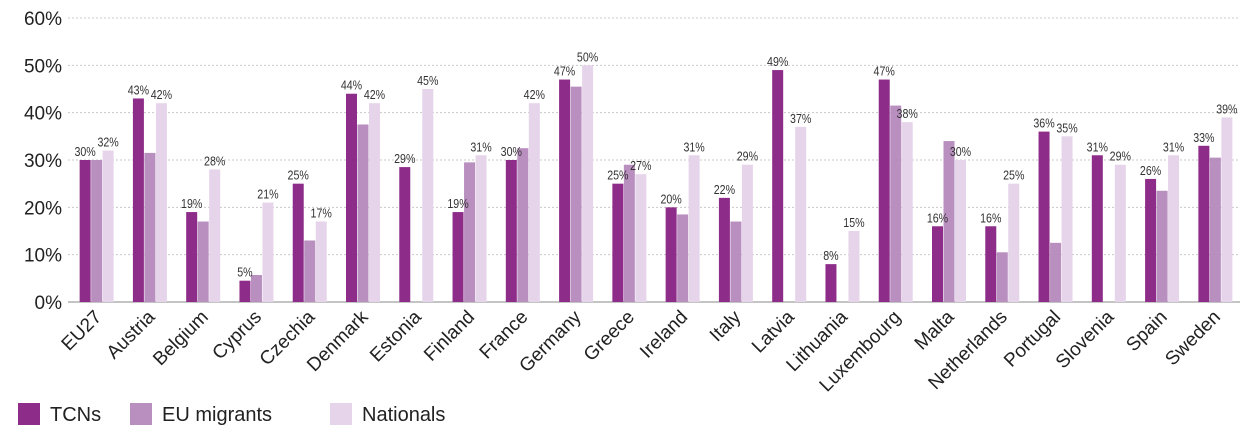  What do you see at coordinates (725, 189) in the screenshot?
I see `data-label: 22%` at bounding box center [725, 189].